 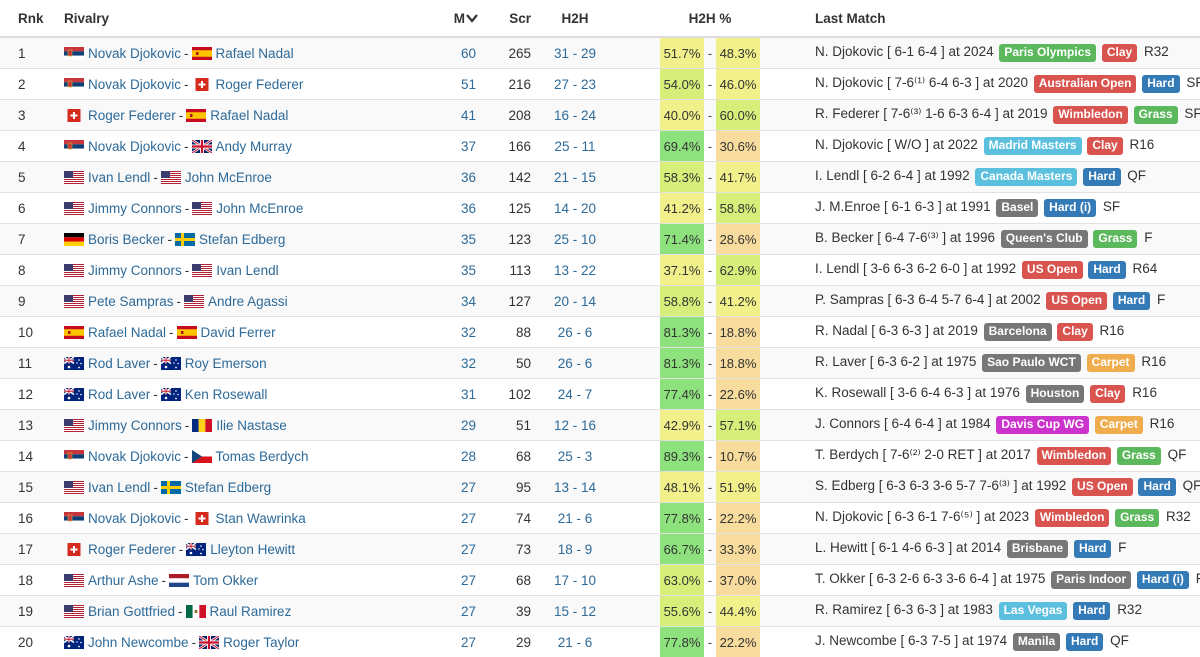 I want to click on tournament-badge: Queen's Club, so click(x=1044, y=239).